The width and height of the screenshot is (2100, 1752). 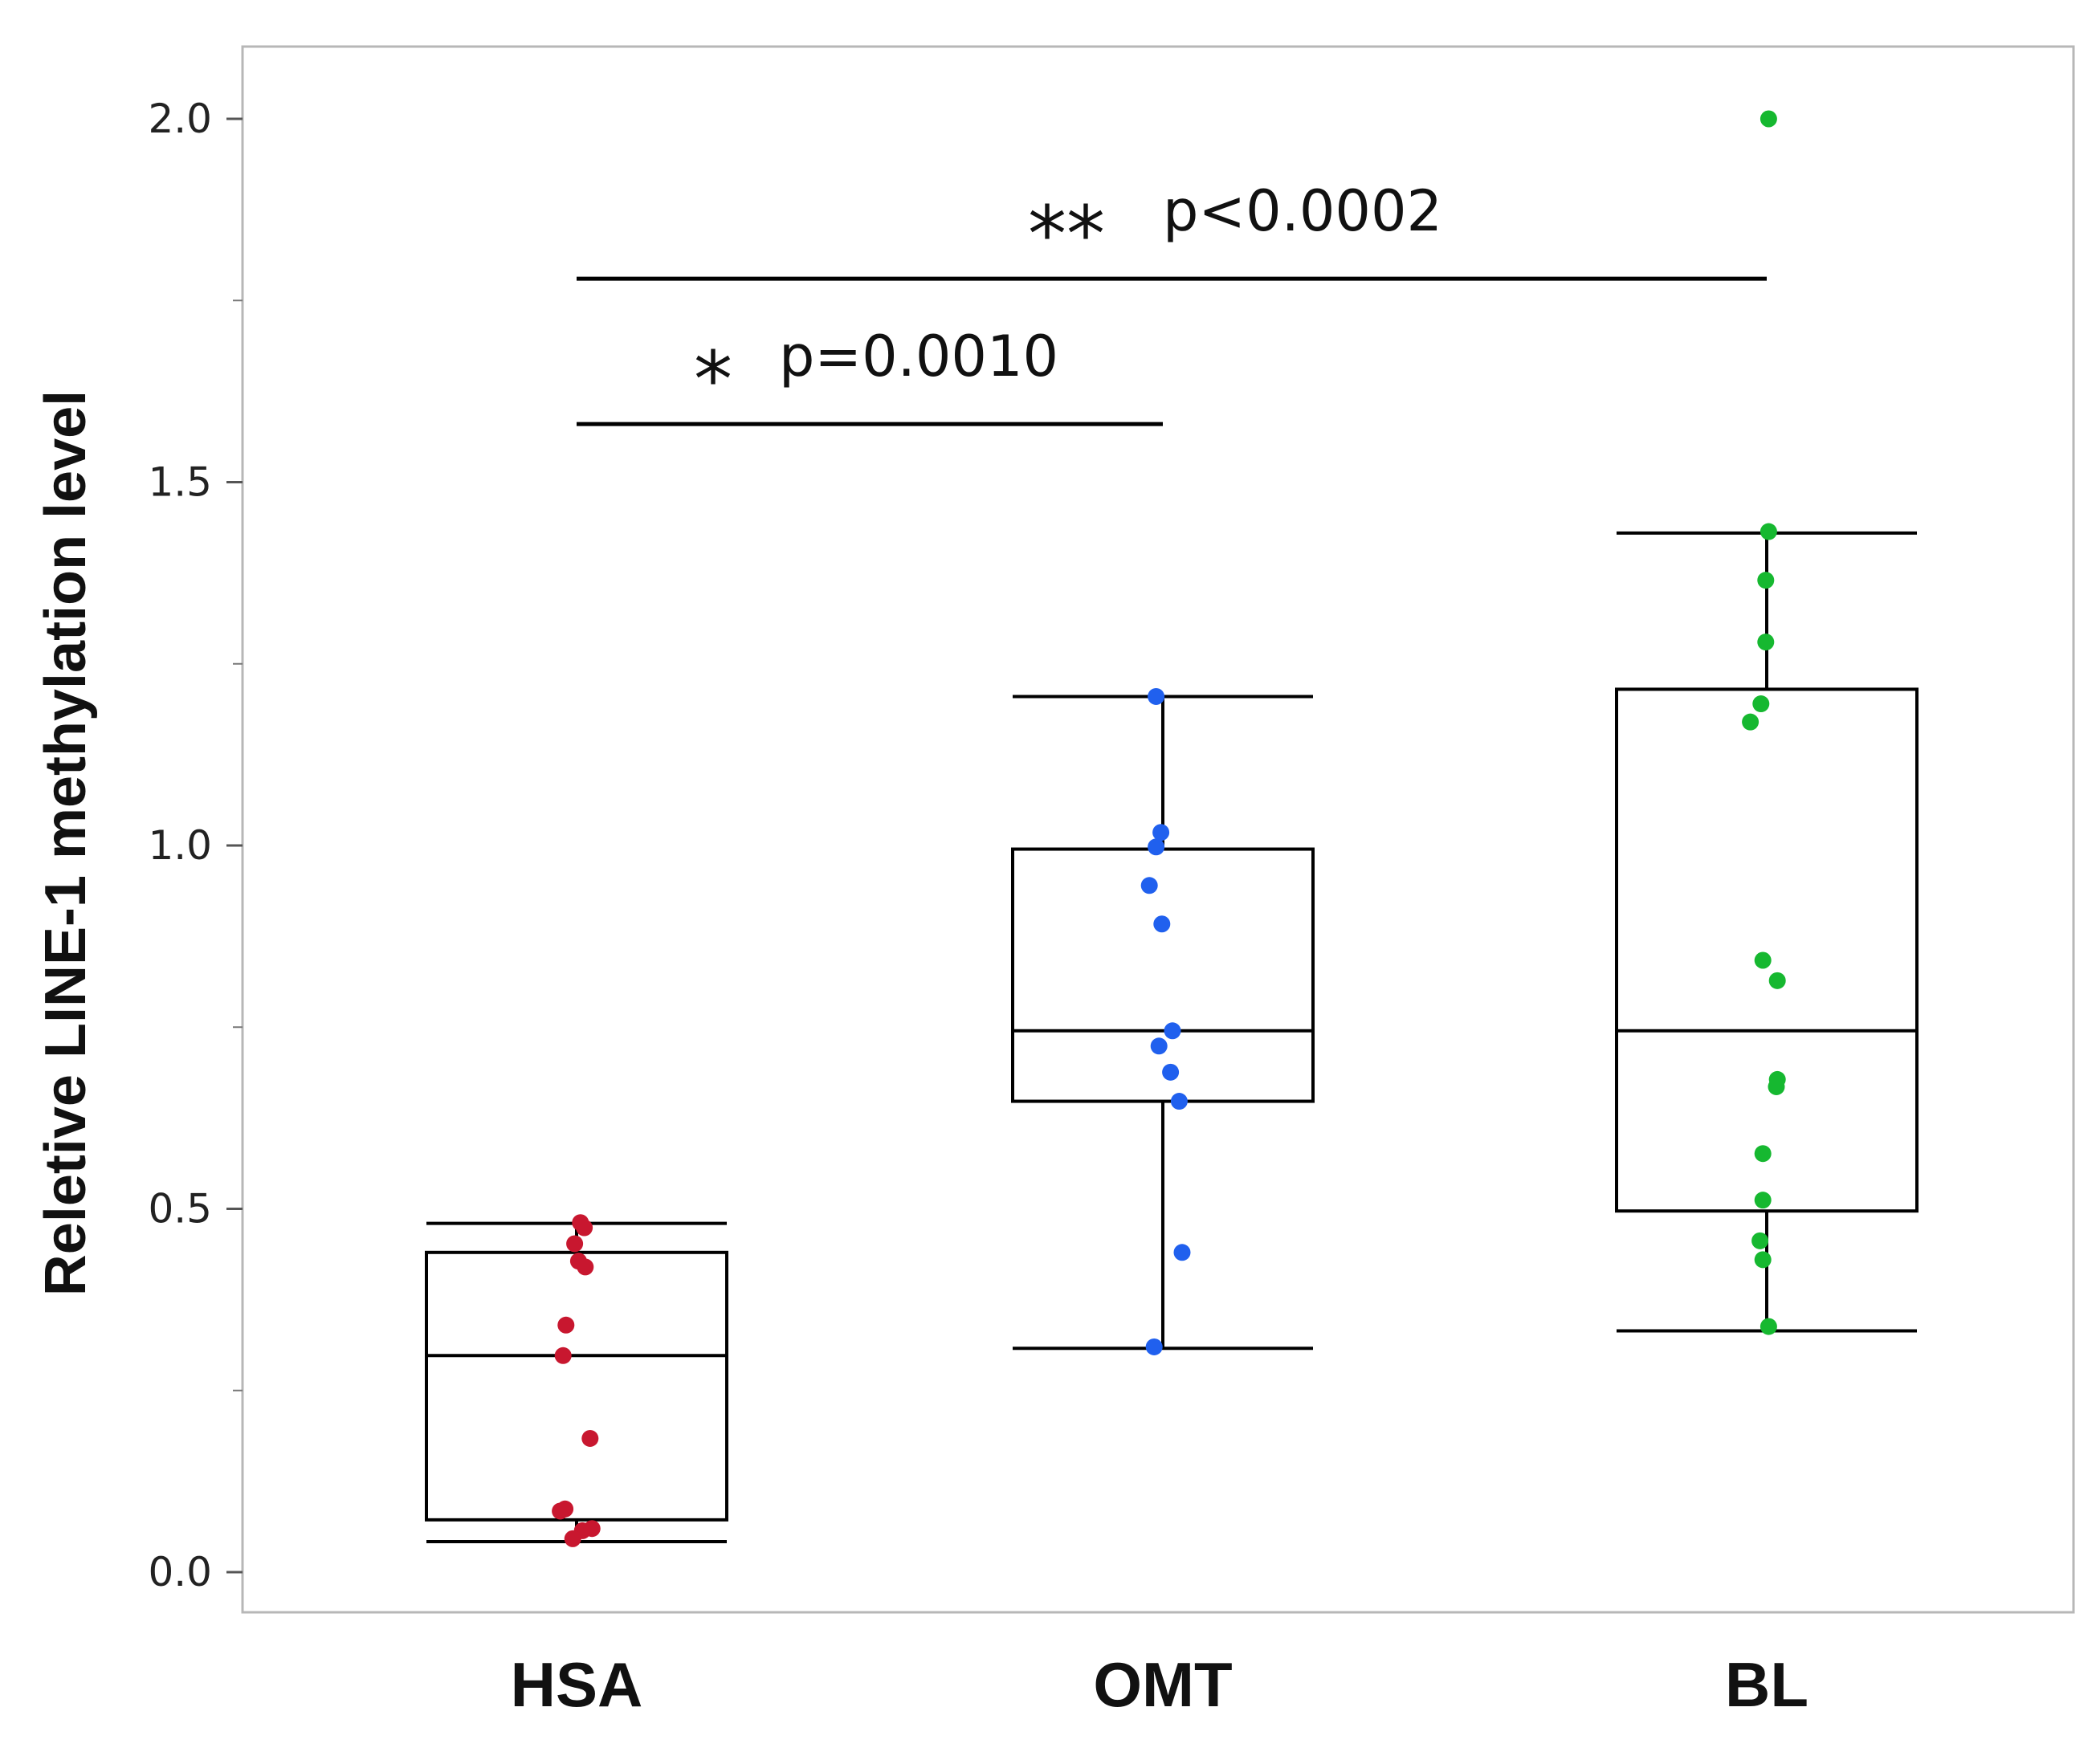 I want to click on x-category-label: OMT, so click(x=1162, y=1684).